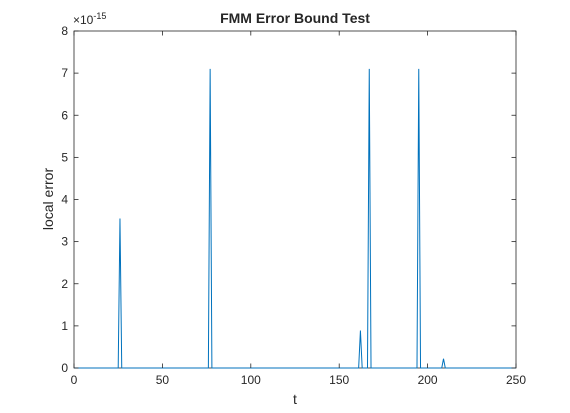  Describe the element at coordinates (295, 18) in the screenshot. I see `chart-title: FMM Error Bound Test` at that location.